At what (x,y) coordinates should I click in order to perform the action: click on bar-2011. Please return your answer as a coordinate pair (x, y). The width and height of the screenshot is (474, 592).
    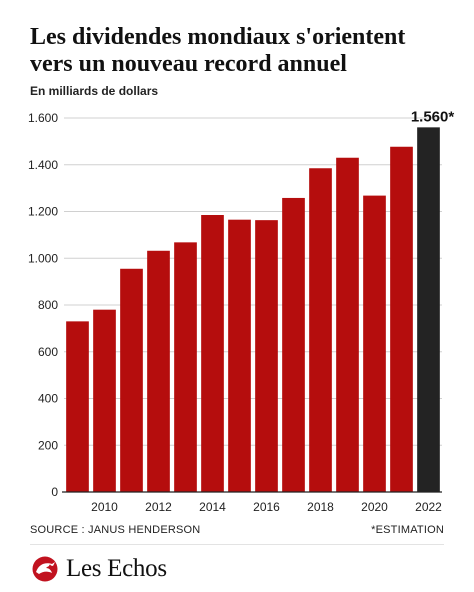
    Looking at the image, I should click on (131, 380).